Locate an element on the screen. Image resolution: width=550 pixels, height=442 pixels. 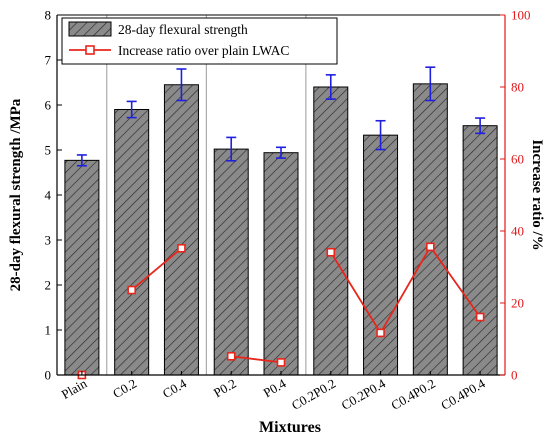
y-right-tick-label-20: 20 is located at coordinates (517, 303).